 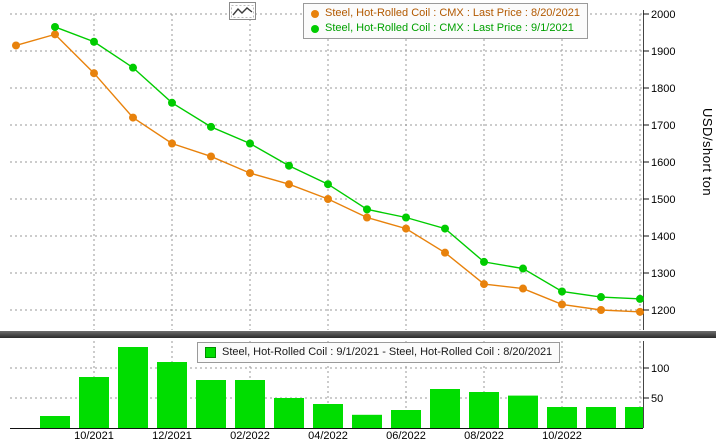 I want to click on y-tick-label: 2000, so click(x=663, y=15).